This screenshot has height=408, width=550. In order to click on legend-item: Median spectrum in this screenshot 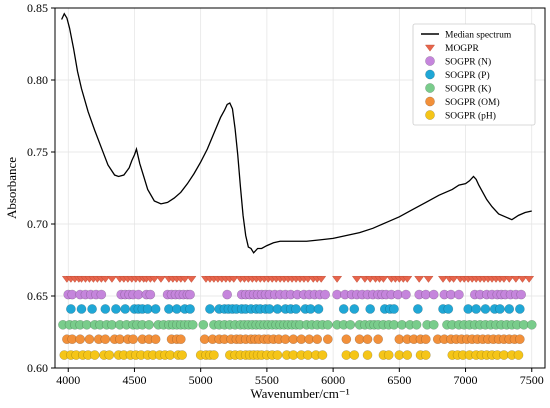, I will do `click(466, 36)`.